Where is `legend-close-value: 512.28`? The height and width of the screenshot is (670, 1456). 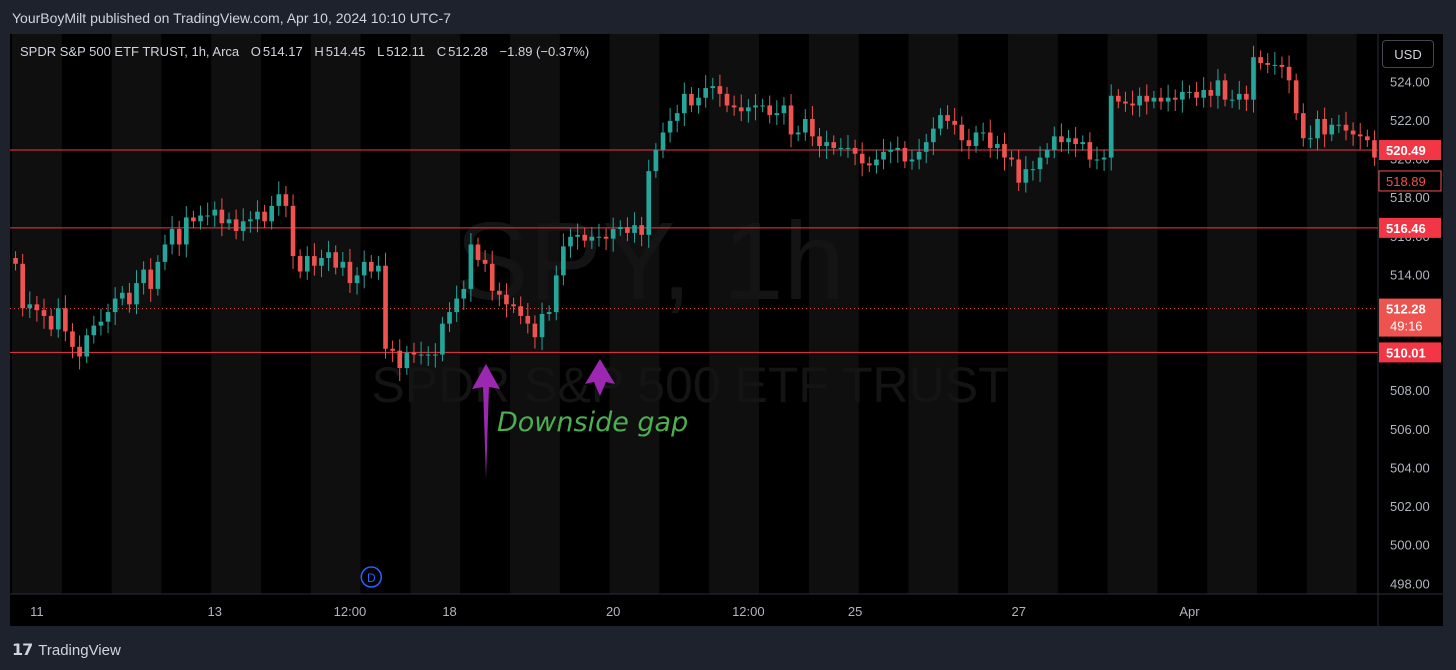
legend-close-value: 512.28 is located at coordinates (468, 51).